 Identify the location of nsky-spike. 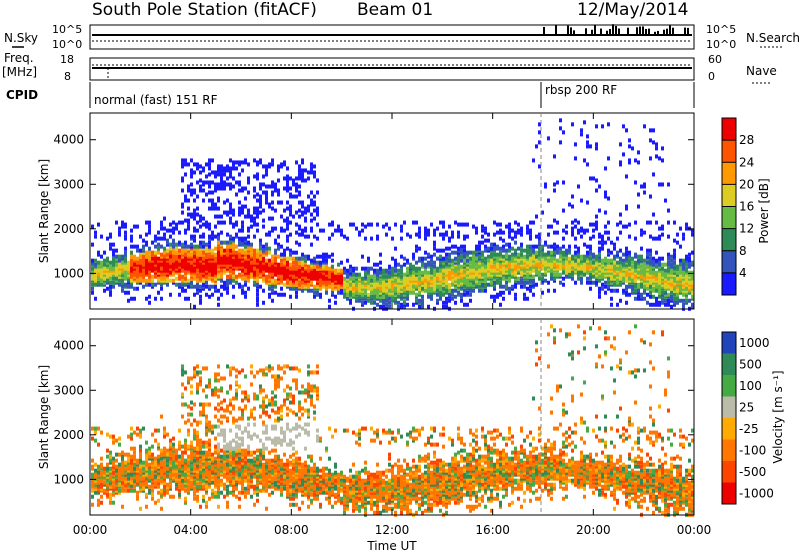
(607, 32).